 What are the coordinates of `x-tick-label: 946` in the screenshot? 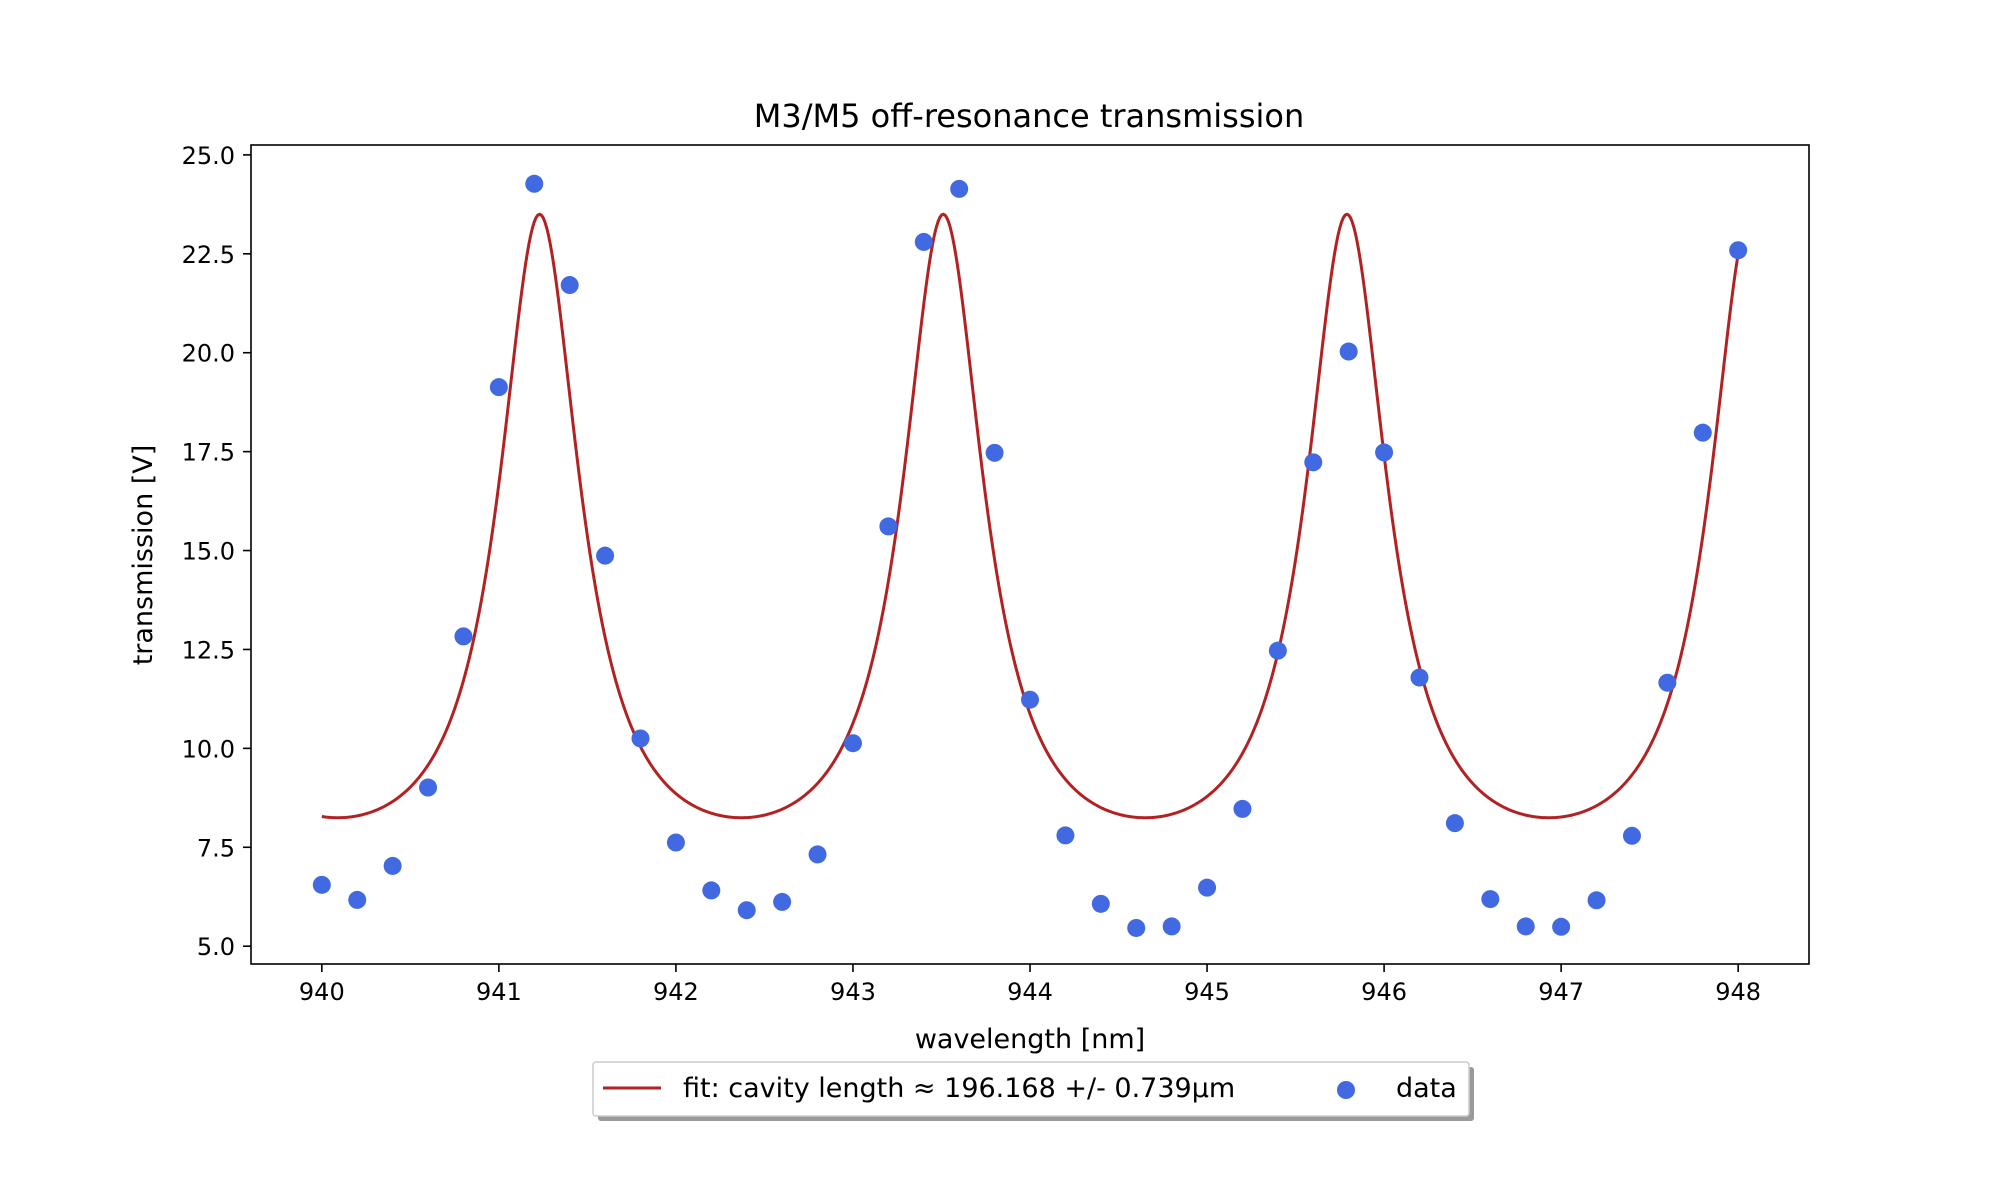 It's located at (1384, 992).